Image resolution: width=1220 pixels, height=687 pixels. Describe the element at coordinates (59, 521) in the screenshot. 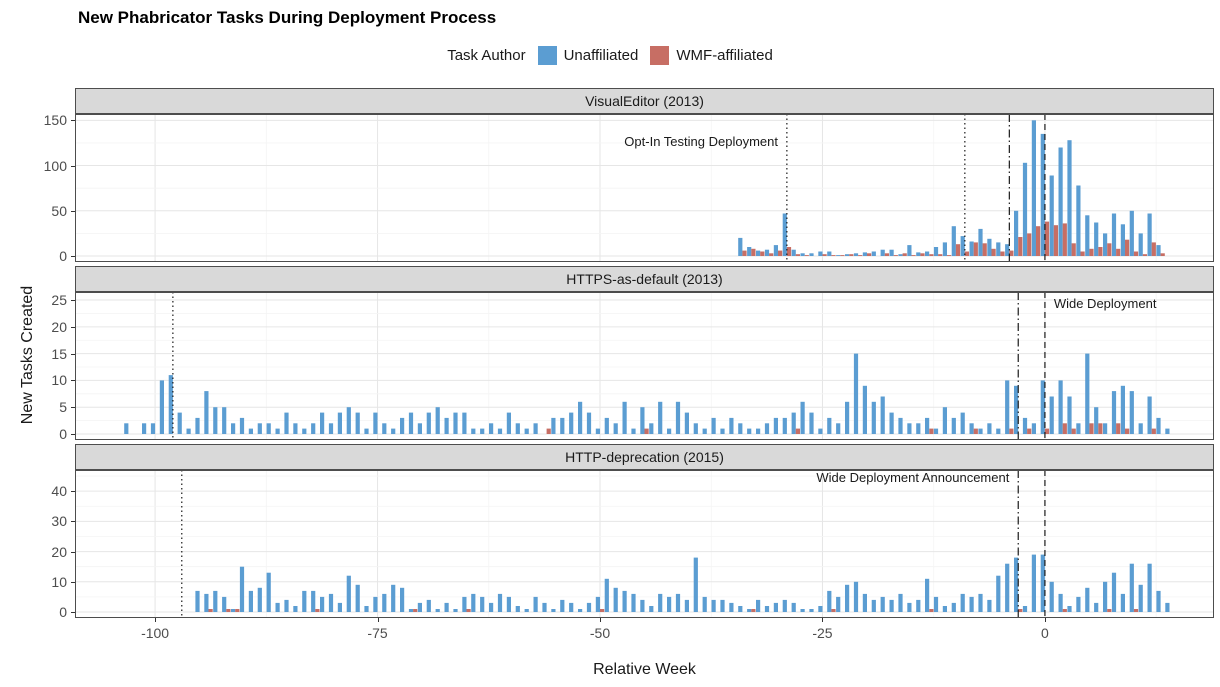

I see `y-tick-label: 30` at that location.